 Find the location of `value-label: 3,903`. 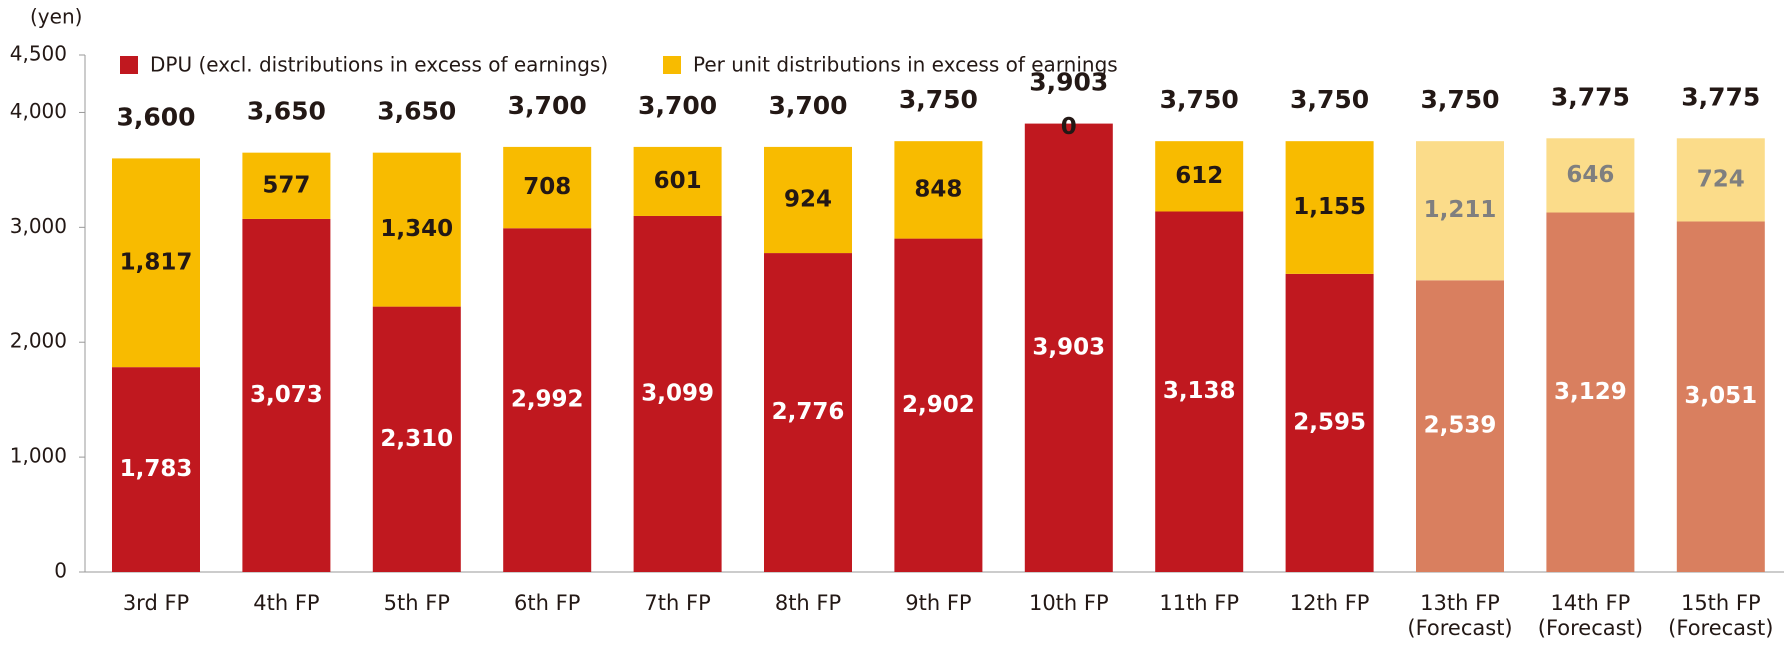

value-label: 3,903 is located at coordinates (1068, 347).